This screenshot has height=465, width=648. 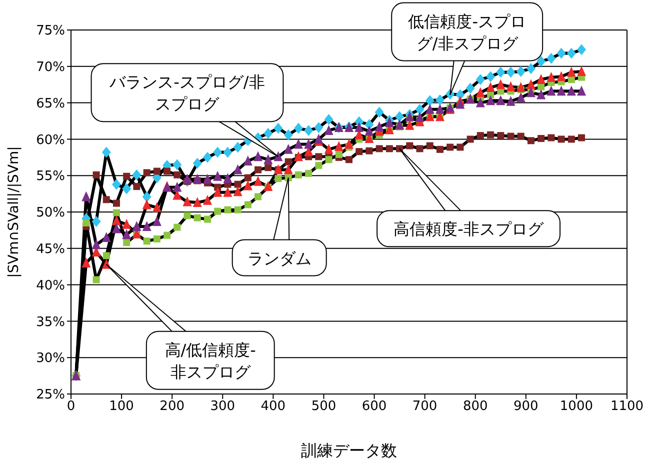 What do you see at coordinates (525, 406) in the screenshot?
I see `x-tick-label: 900` at bounding box center [525, 406].